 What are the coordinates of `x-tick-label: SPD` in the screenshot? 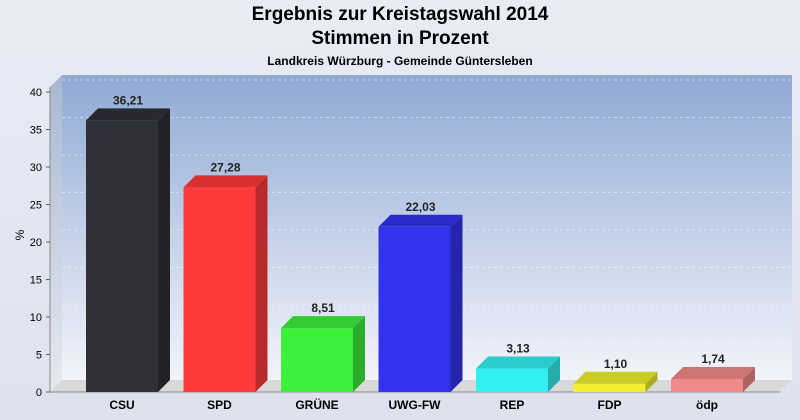 It's located at (219, 405).